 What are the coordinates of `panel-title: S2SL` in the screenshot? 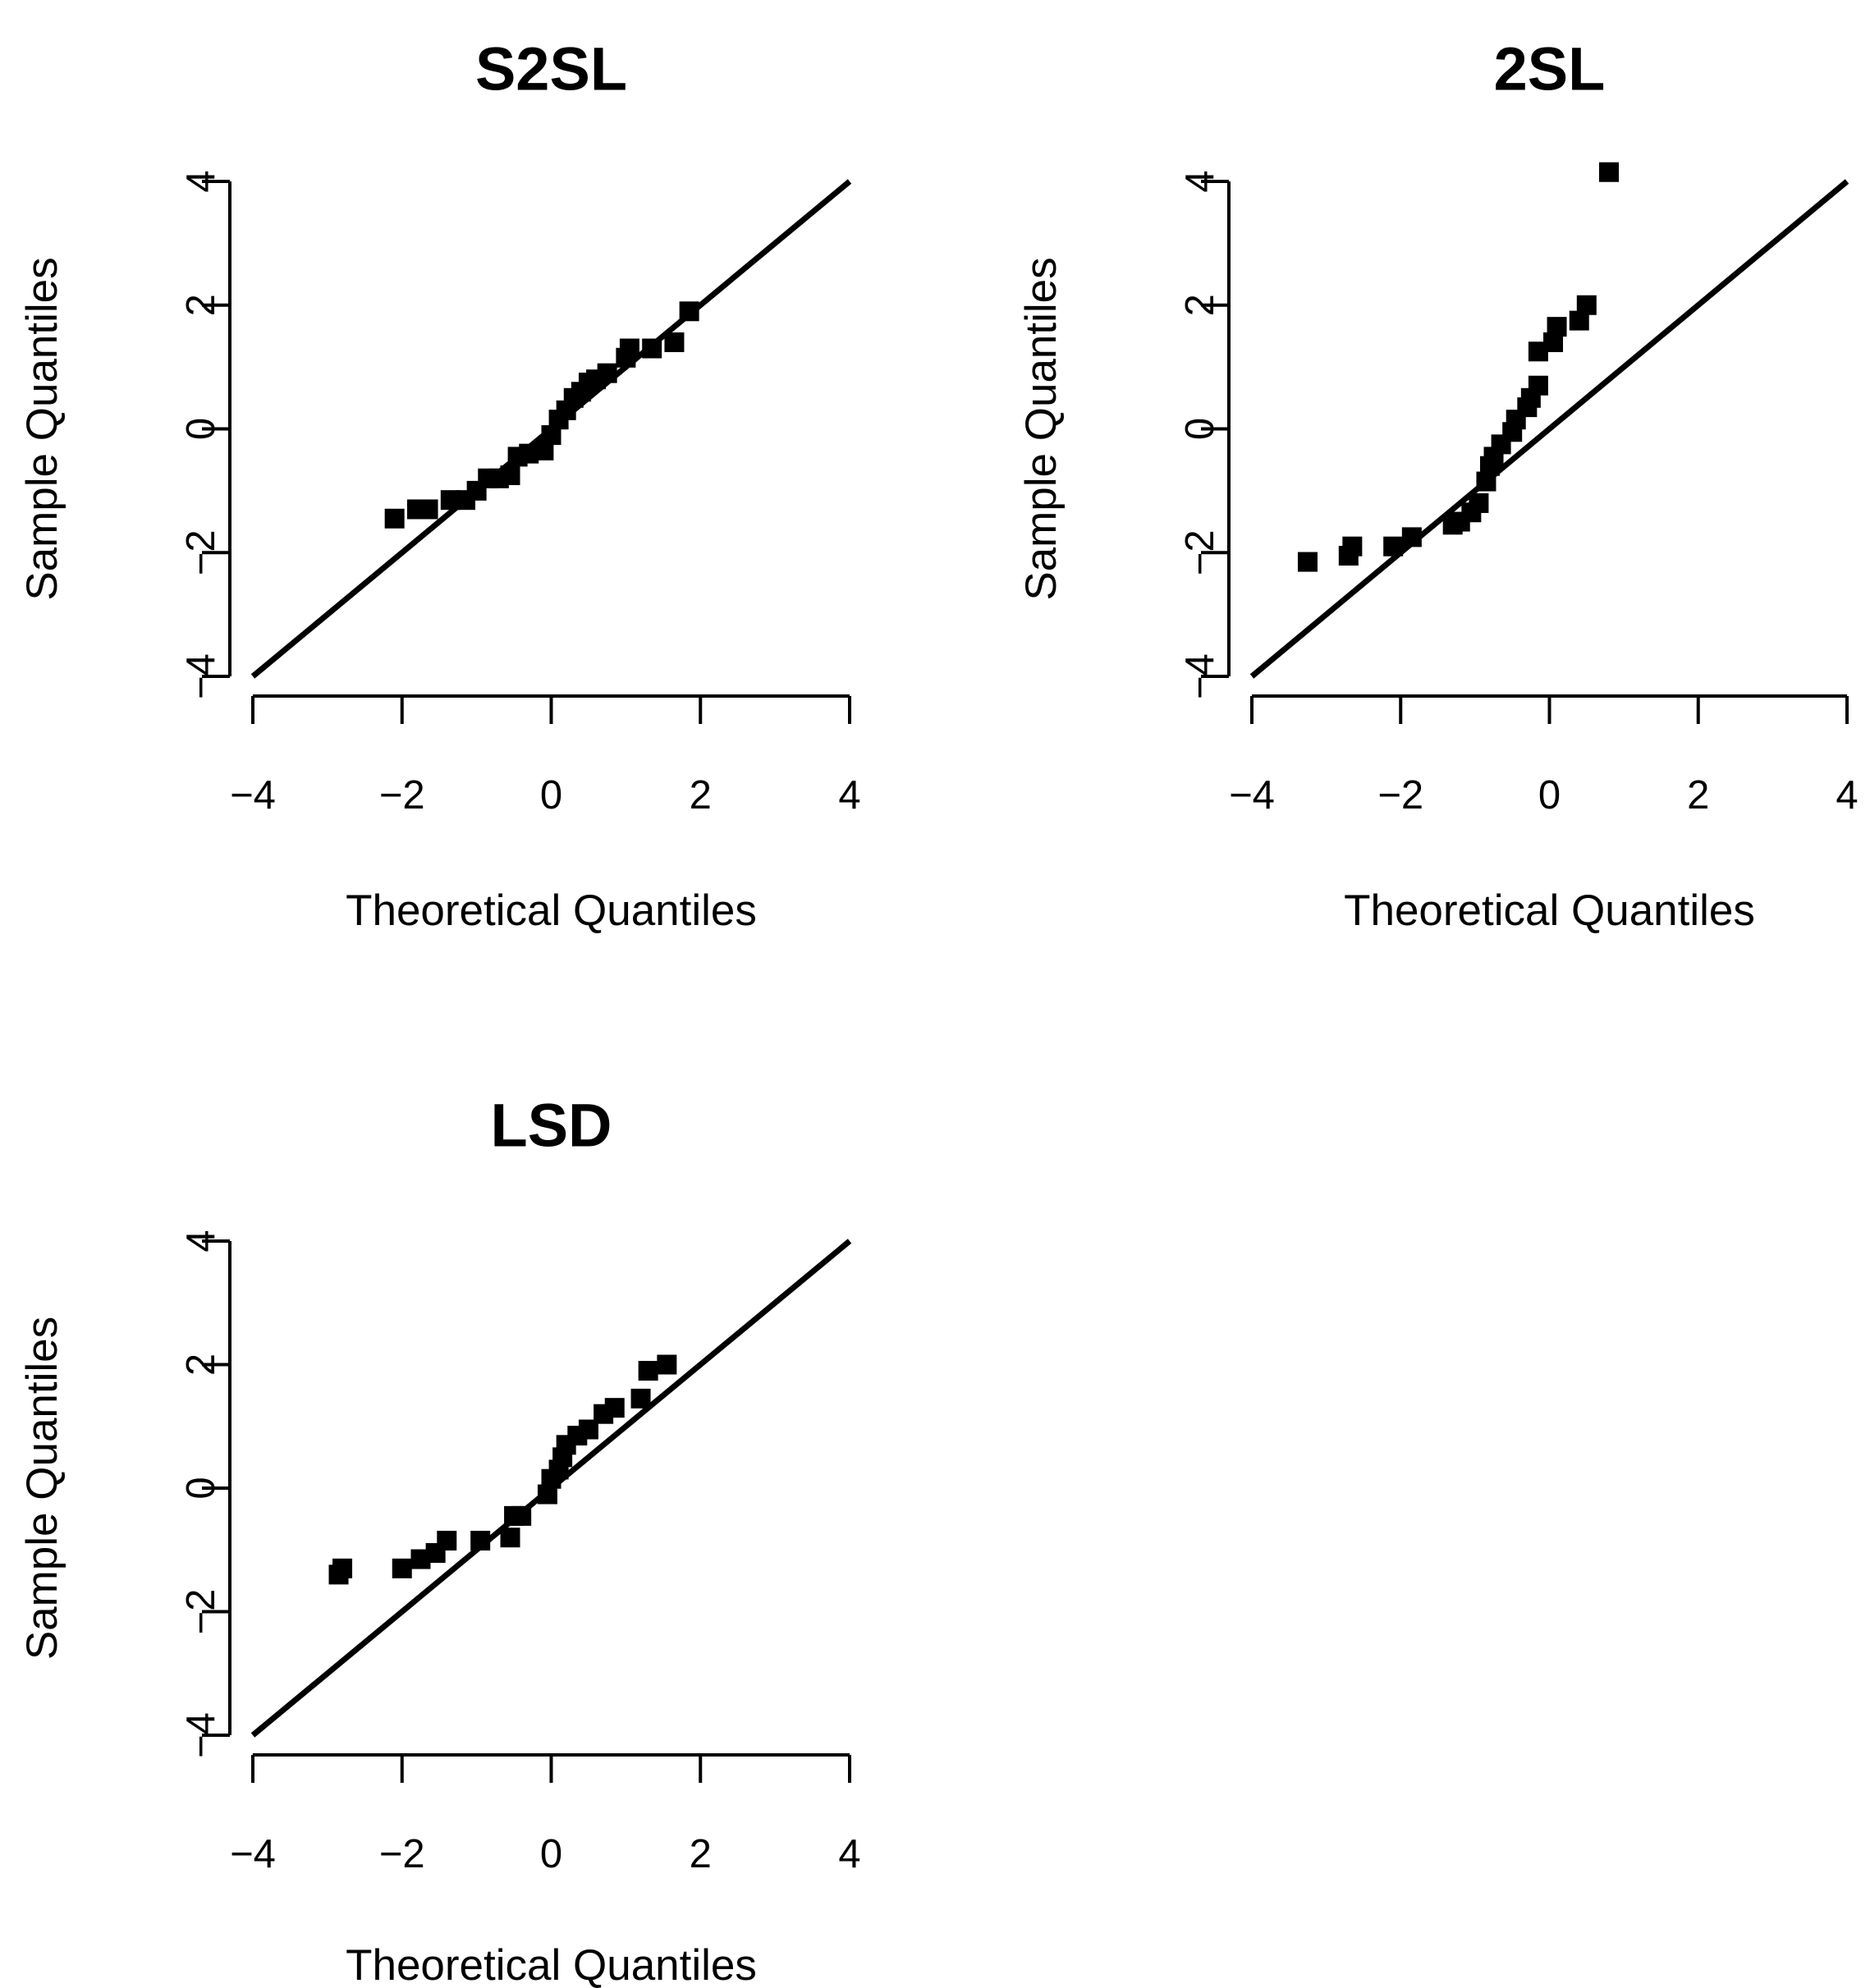 It's located at (551, 69).